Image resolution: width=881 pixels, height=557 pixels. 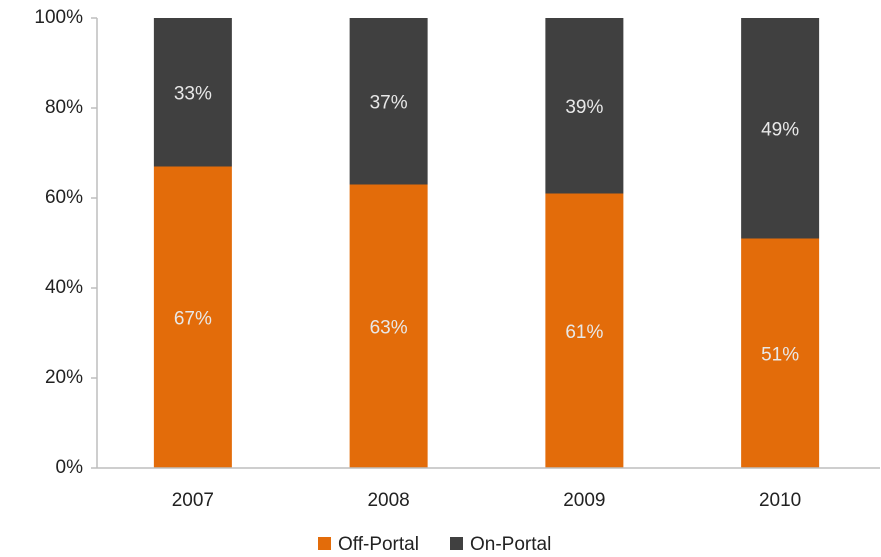 I want to click on data-label: 63%, so click(x=389, y=327).